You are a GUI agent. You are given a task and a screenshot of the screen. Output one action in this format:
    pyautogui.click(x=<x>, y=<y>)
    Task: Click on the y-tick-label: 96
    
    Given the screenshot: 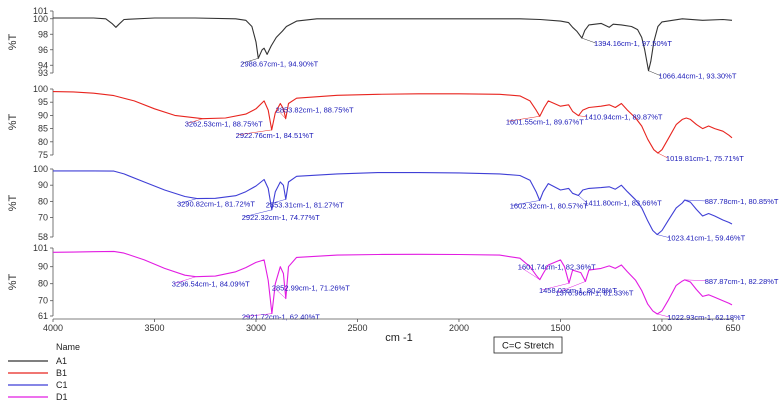 What is the action you would take?
    pyautogui.click(x=43, y=50)
    